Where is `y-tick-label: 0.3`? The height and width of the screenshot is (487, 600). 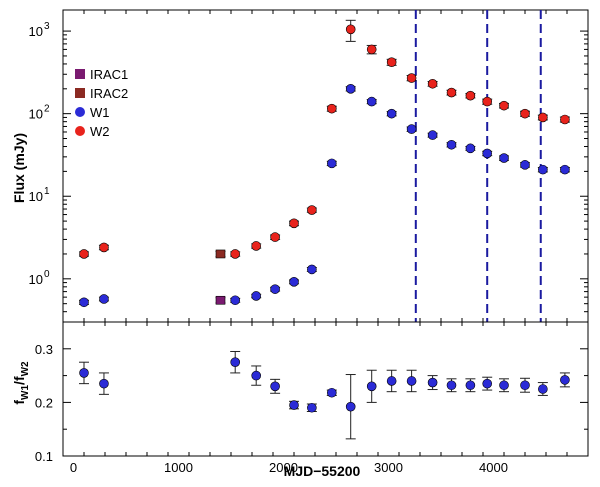
y-tick-label: 0.3 is located at coordinates (44, 349).